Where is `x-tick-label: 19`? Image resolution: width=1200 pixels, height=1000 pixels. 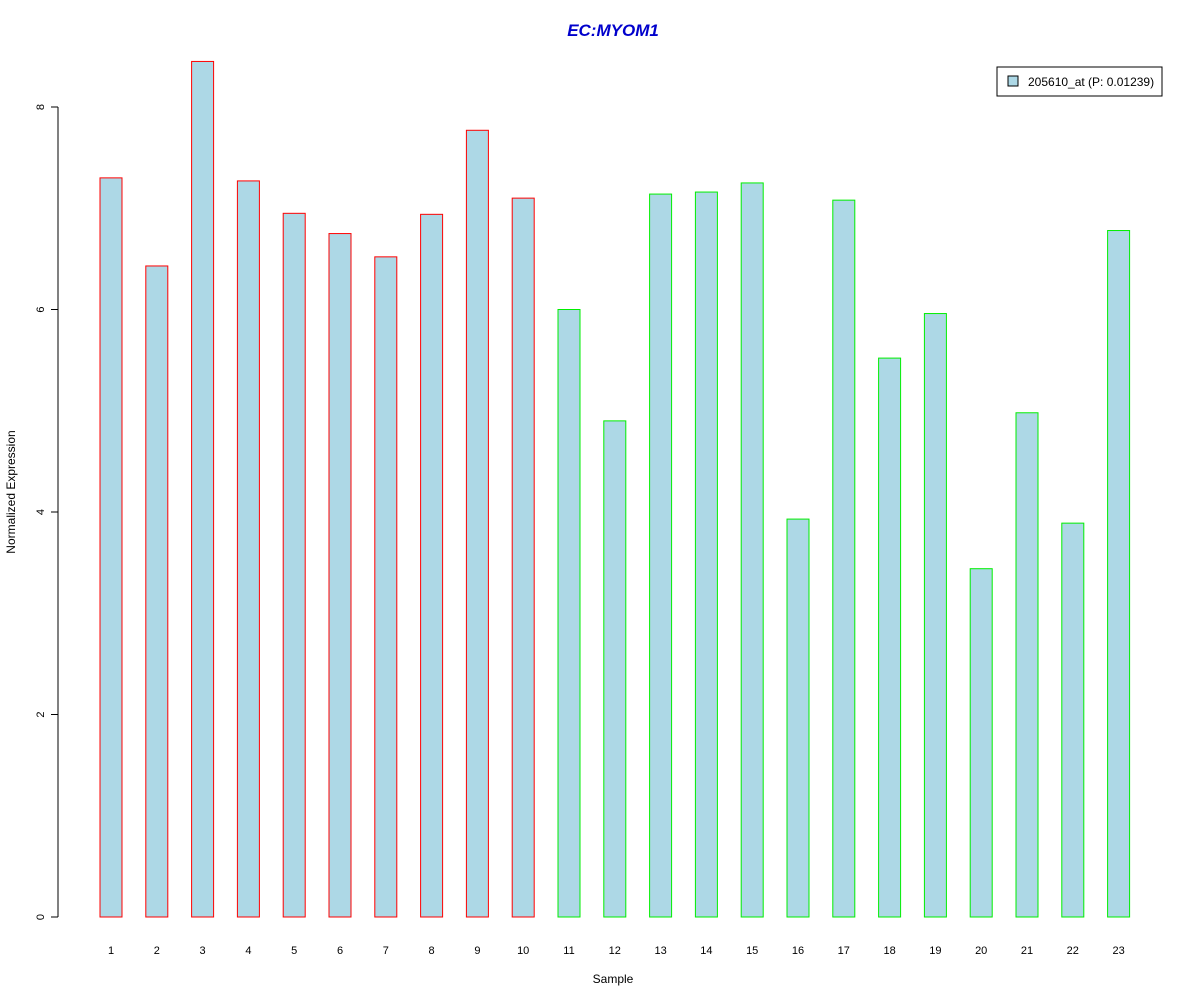
x-tick-label: 19 is located at coordinates (935, 951).